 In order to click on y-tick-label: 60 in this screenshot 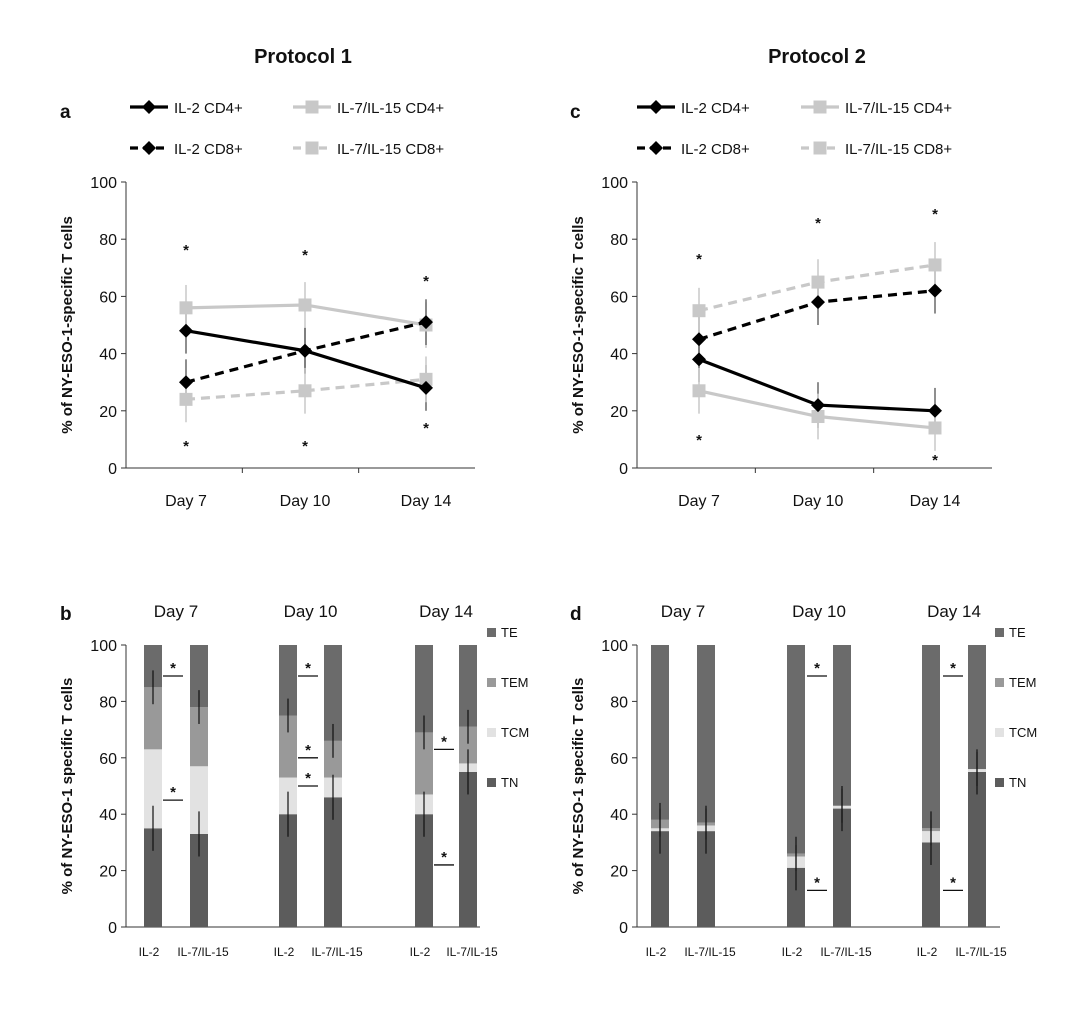, I will do `click(619, 759)`.